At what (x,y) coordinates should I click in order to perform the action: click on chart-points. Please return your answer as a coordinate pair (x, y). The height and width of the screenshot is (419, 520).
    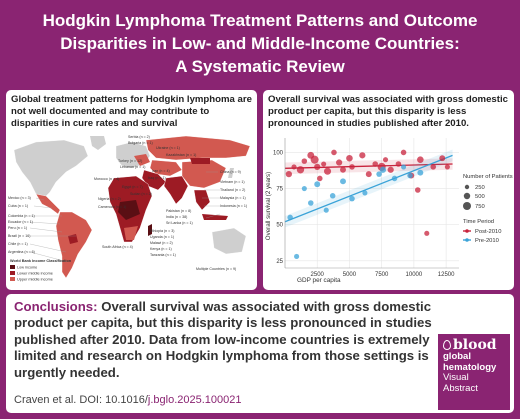
    Looking at the image, I should click on (367, 204).